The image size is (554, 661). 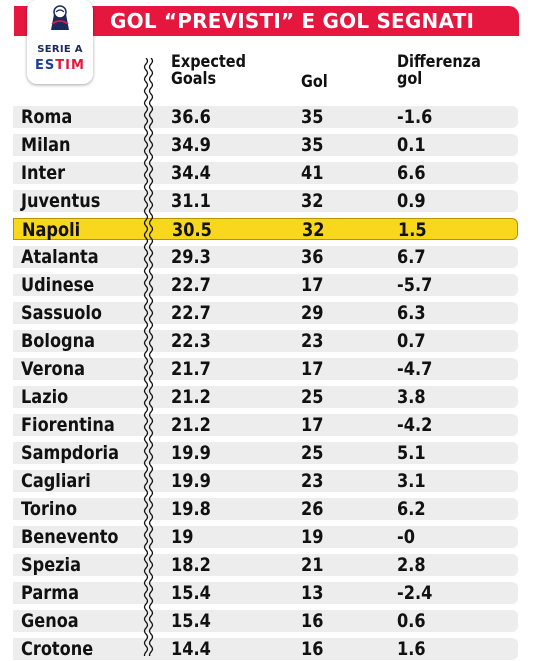 I want to click on goal-difference-value: -1.6, so click(x=415, y=117).